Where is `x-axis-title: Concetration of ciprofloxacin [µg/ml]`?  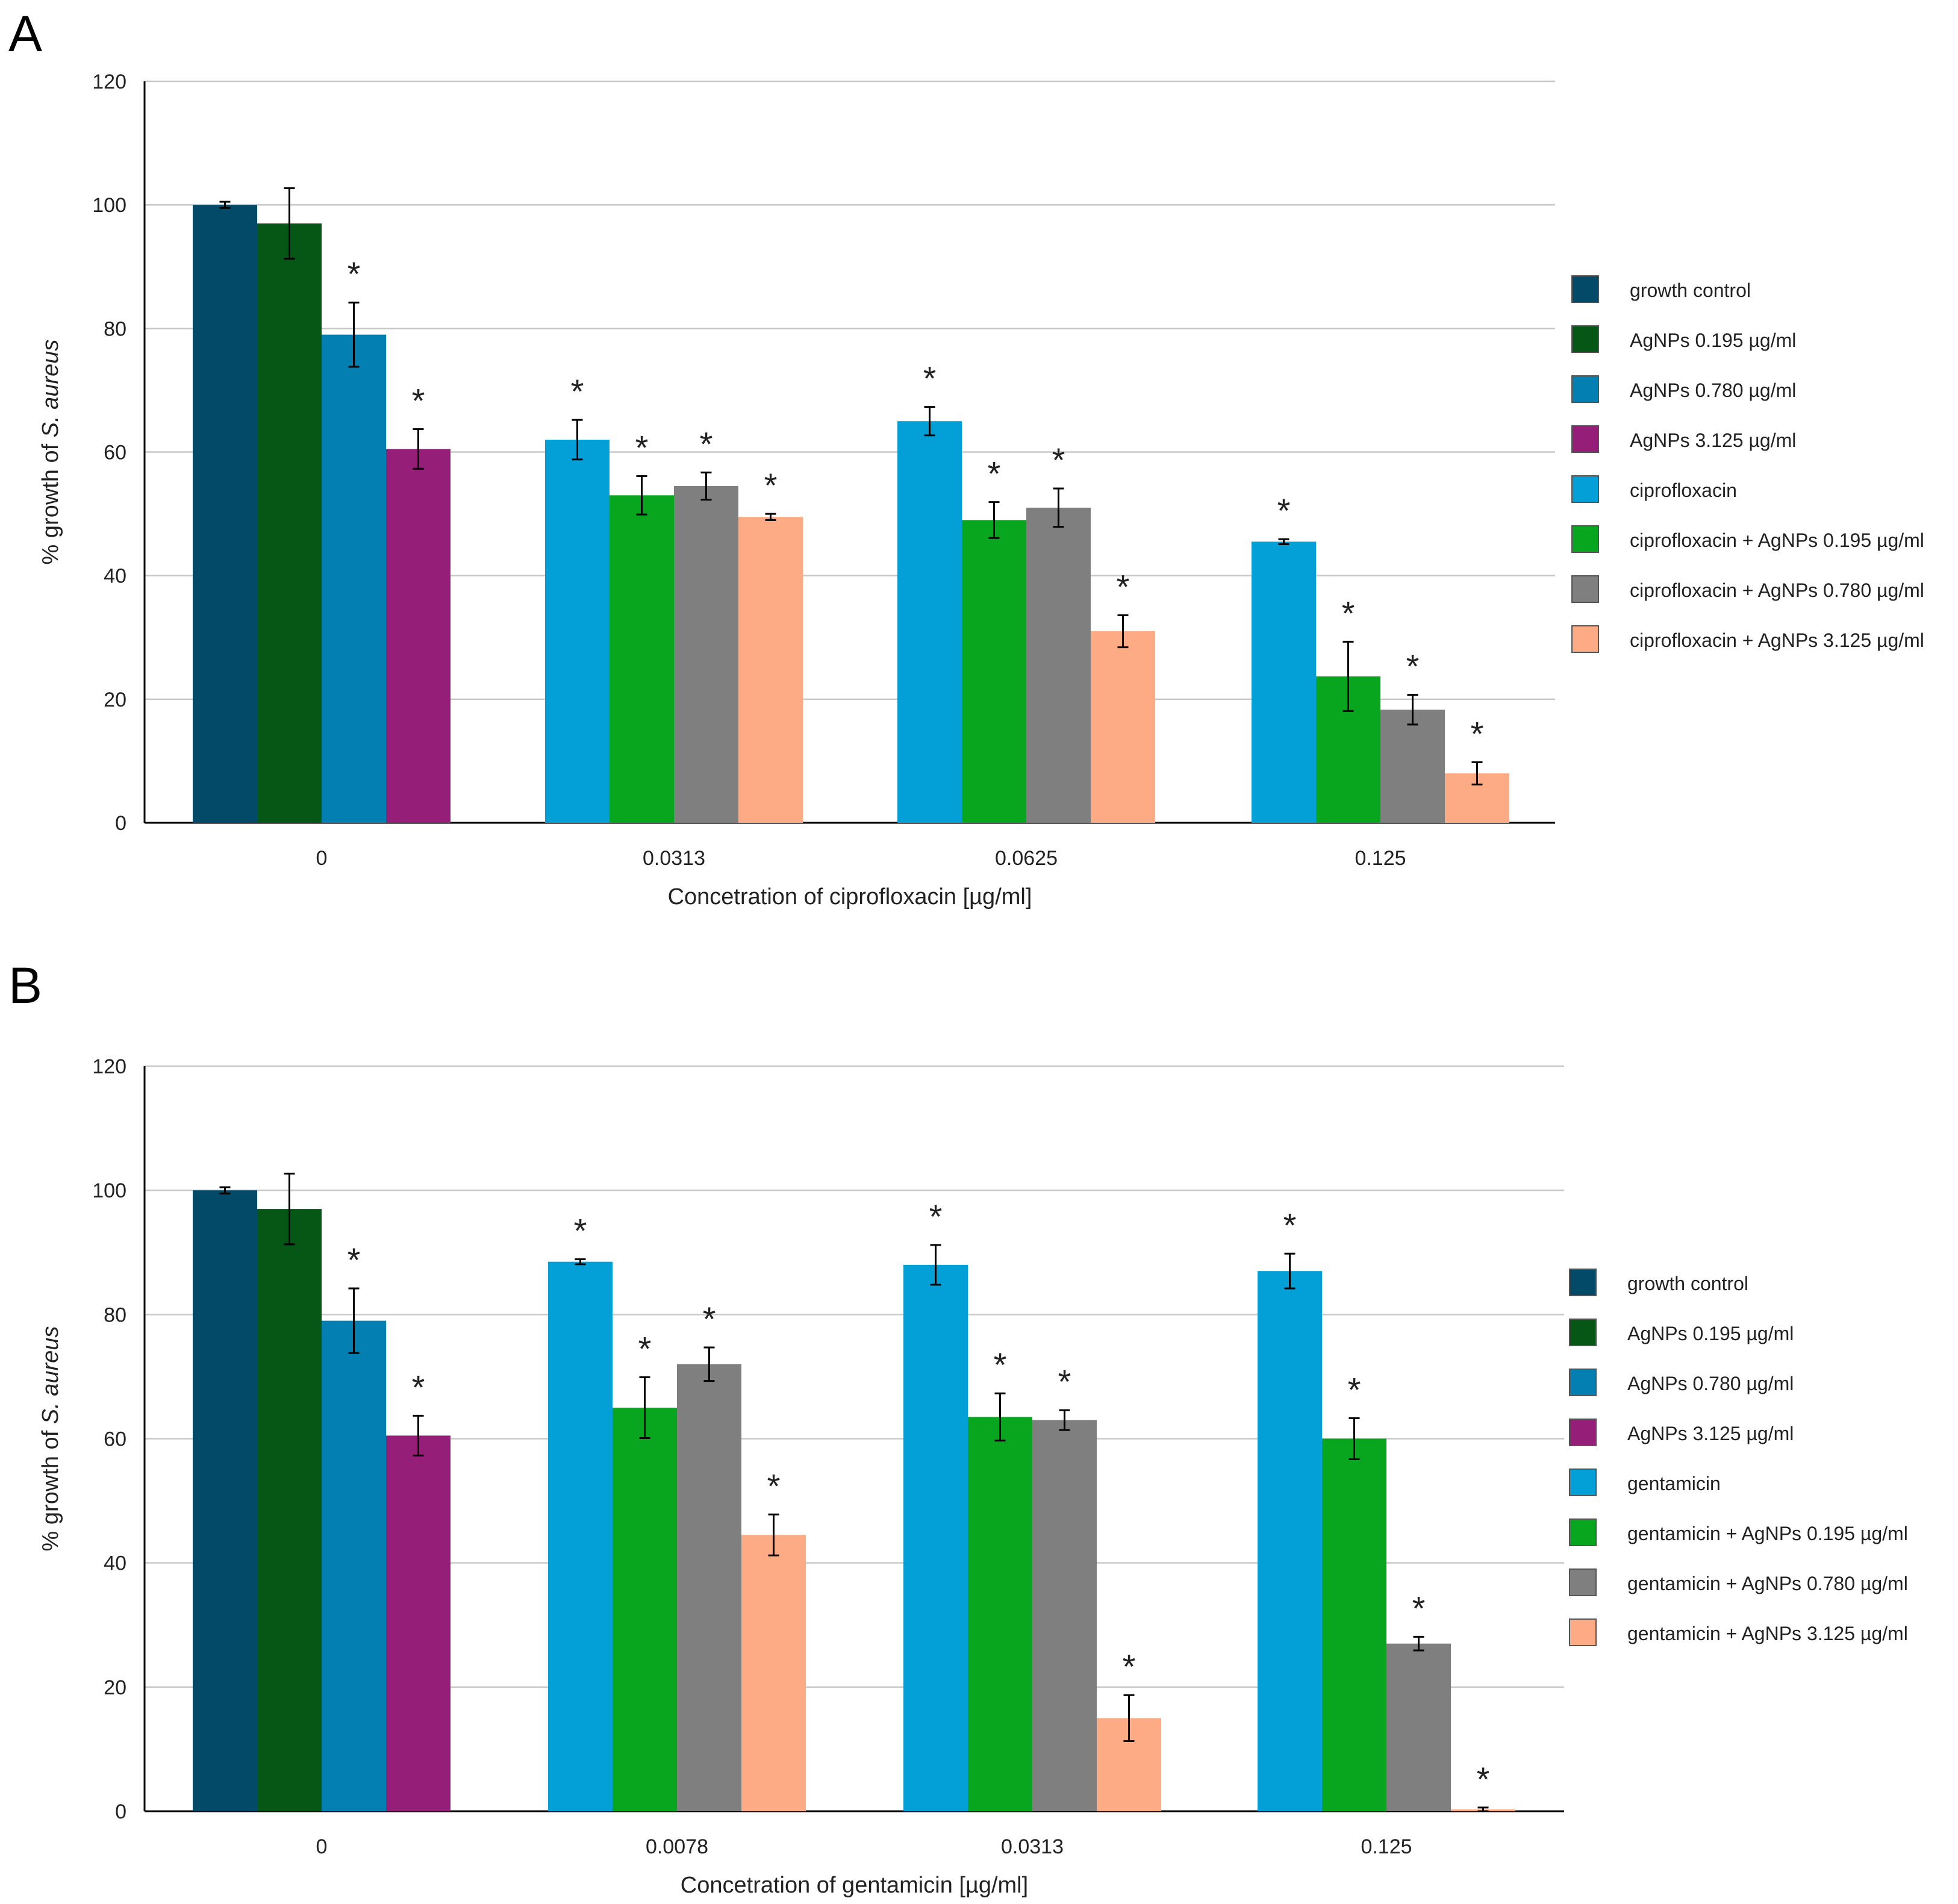
x-axis-title: Concetration of ciprofloxacin [µg/ml] is located at coordinates (850, 897).